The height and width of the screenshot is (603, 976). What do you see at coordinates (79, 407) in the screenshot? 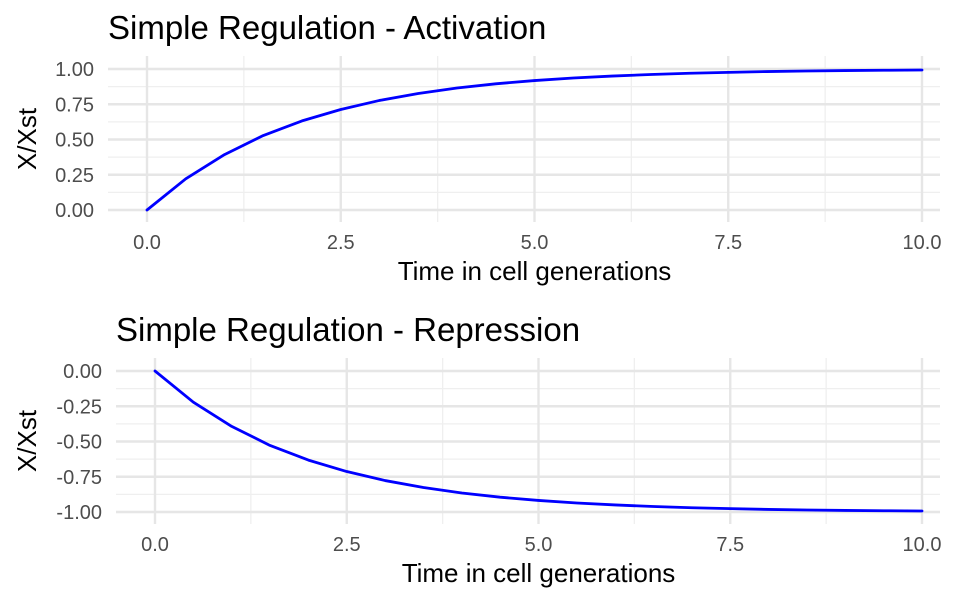
I see `y-tick-label: -0.25` at bounding box center [79, 407].